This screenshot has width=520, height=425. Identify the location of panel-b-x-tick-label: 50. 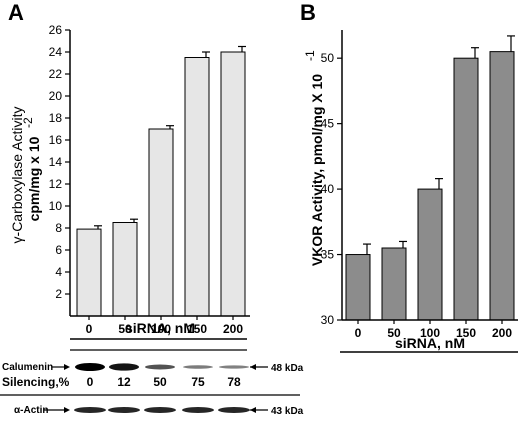
(394, 333).